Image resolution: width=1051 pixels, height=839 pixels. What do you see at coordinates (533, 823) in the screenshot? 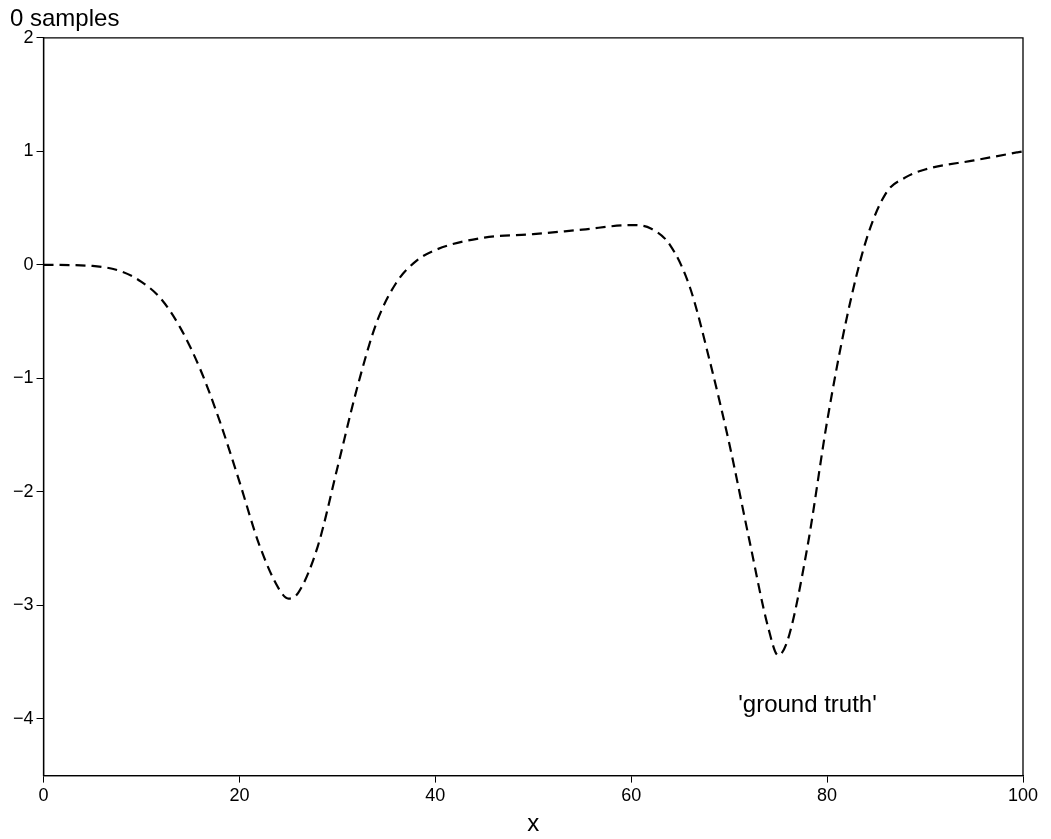
I see `x-axis-title: x` at bounding box center [533, 823].